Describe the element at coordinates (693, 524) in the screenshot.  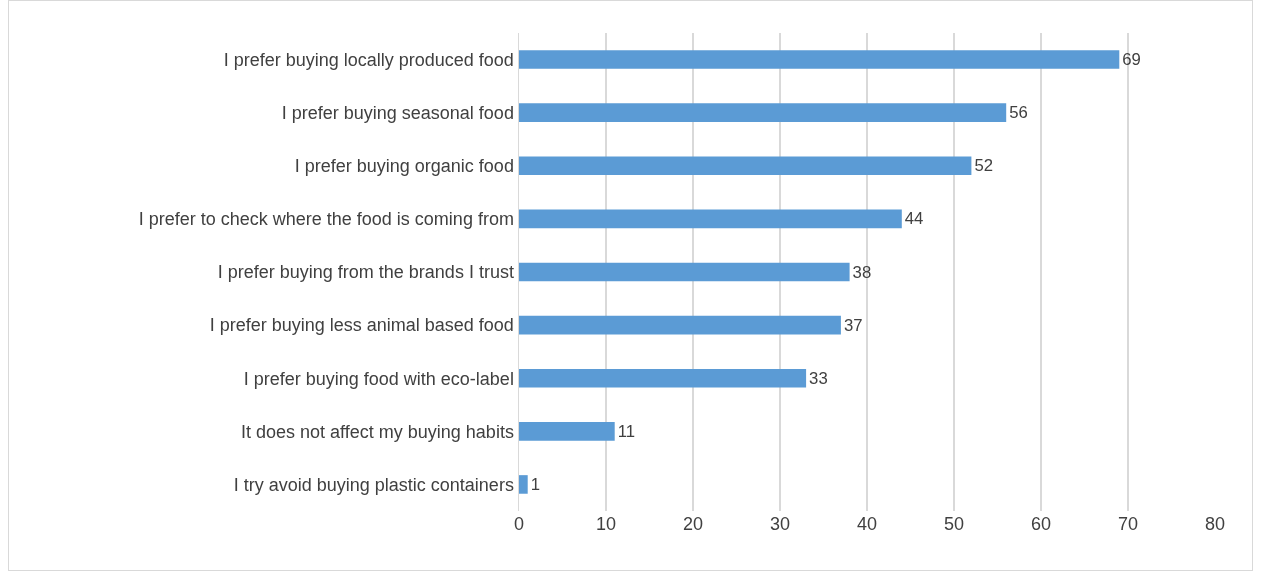
I see `x-tick-label: 20` at that location.